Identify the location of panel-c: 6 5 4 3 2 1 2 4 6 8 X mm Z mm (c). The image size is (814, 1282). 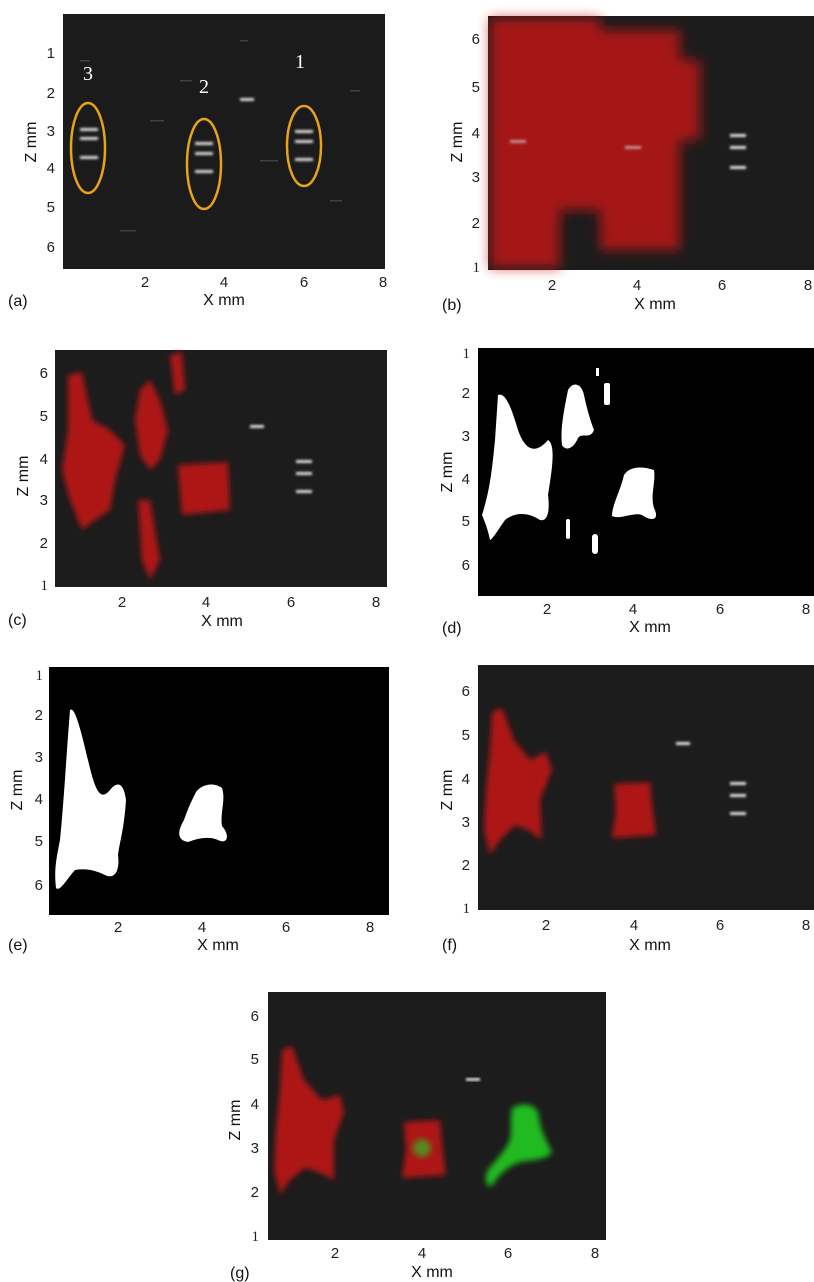
(197, 490).